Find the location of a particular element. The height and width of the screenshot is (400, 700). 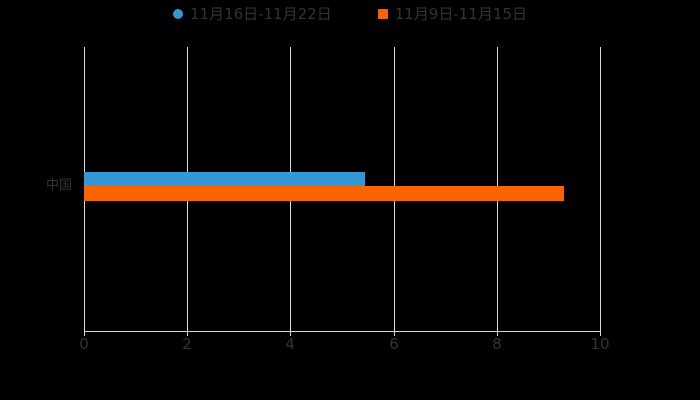

x-tick-label-8: 8 is located at coordinates (497, 344).